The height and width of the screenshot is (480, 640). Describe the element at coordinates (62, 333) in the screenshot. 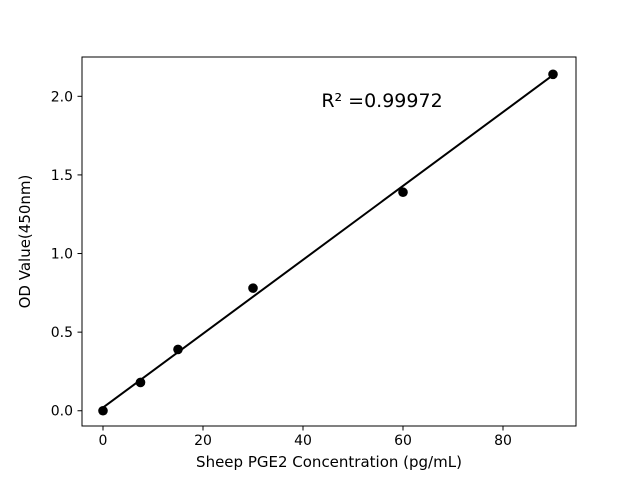

I see `y-tick-label: 0.5` at that location.